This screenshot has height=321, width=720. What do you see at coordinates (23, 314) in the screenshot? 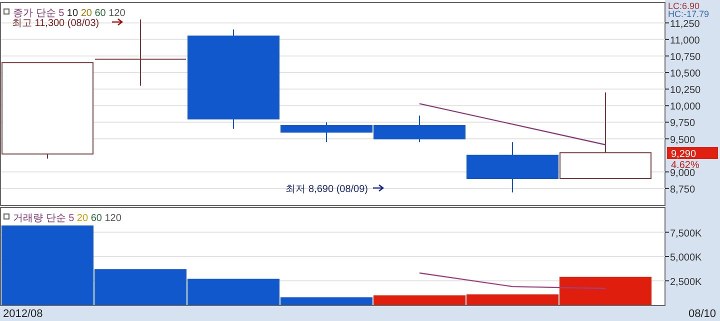
I see `text: 2012/08` at bounding box center [23, 314].